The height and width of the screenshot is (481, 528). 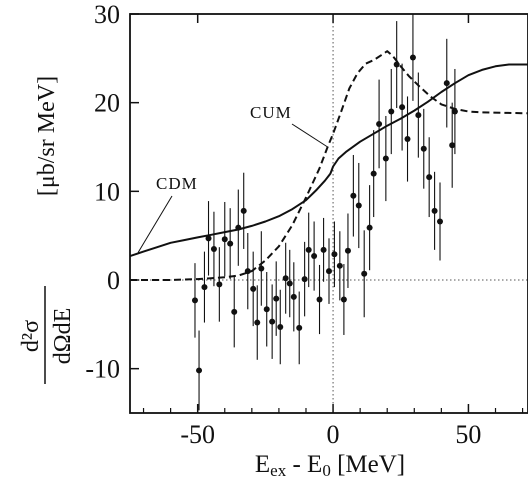 What do you see at coordinates (197, 434) in the screenshot?
I see `x-tick-label: -50` at bounding box center [197, 434].